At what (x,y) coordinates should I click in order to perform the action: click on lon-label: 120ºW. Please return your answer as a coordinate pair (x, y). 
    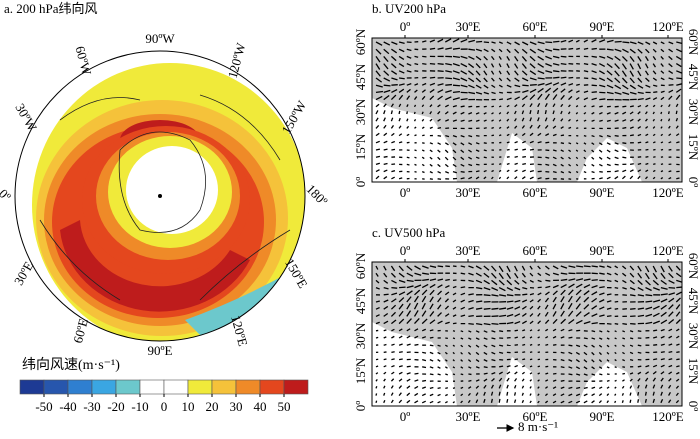
    Looking at the image, I should click on (237, 60).